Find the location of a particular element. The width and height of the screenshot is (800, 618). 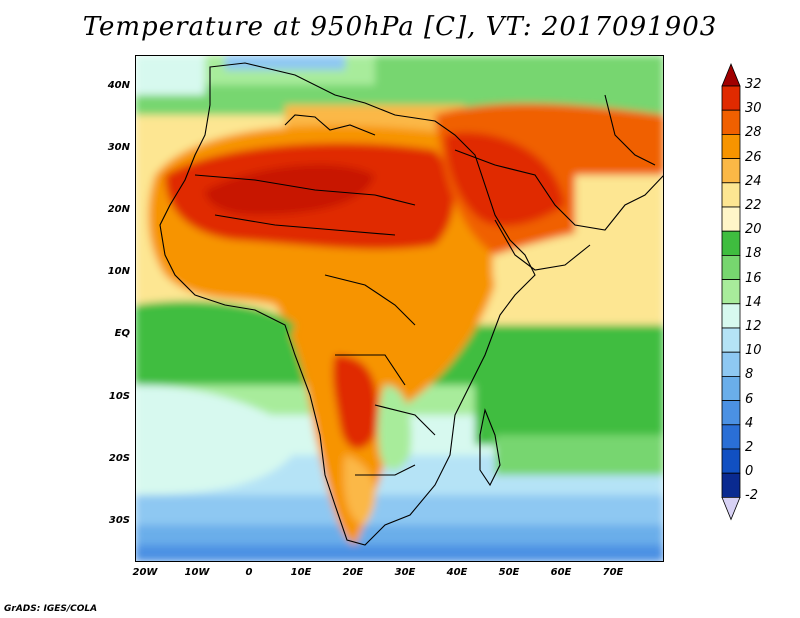

lat-label: 40N is located at coordinates (118, 85).